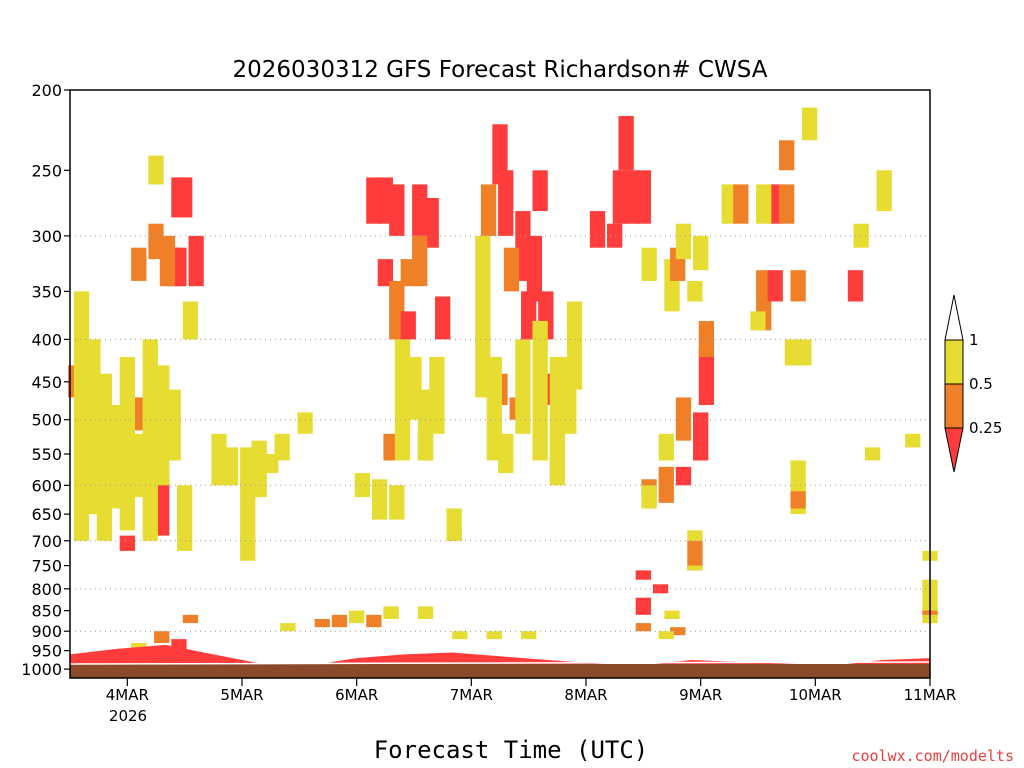 This screenshot has width=1024, height=768. Describe the element at coordinates (954, 450) in the screenshot. I see `legend-swatch-below-0.25` at that location.